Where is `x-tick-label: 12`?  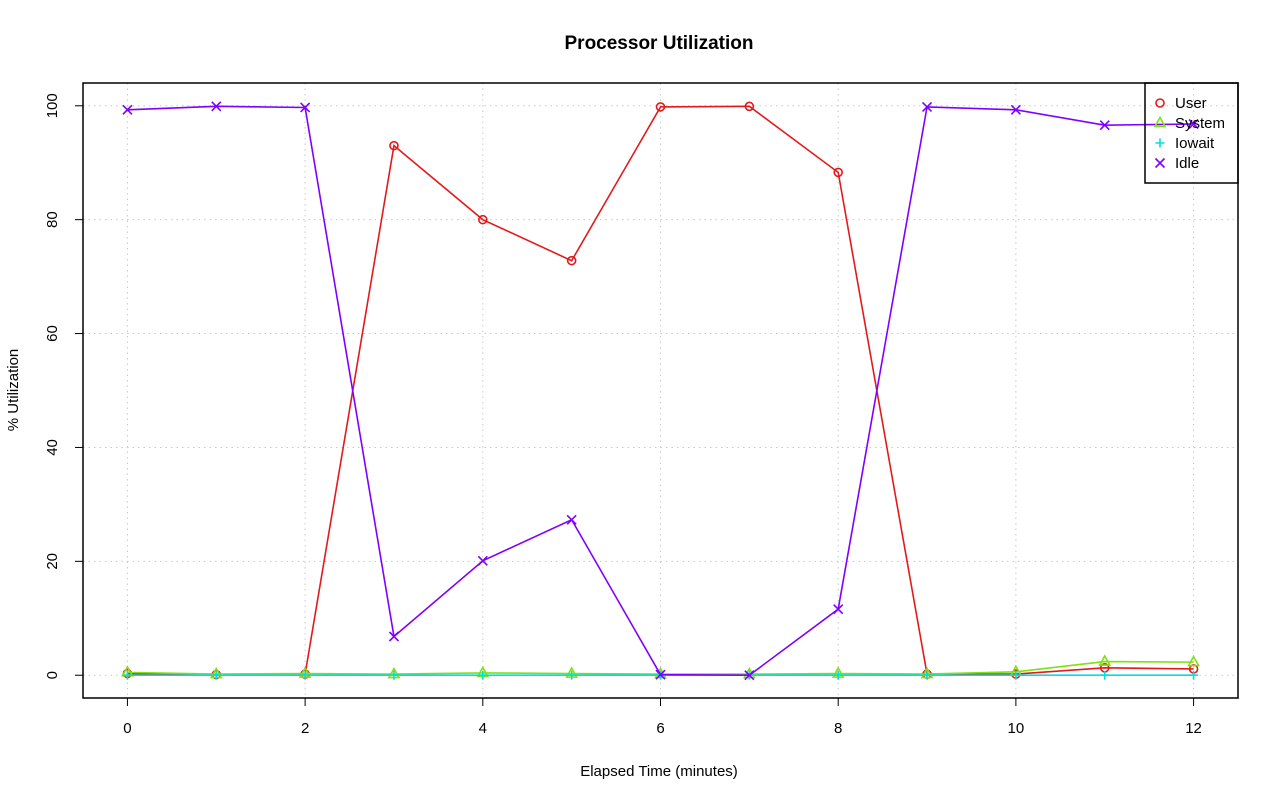
x-tick-label: 12 is located at coordinates (1193, 728).